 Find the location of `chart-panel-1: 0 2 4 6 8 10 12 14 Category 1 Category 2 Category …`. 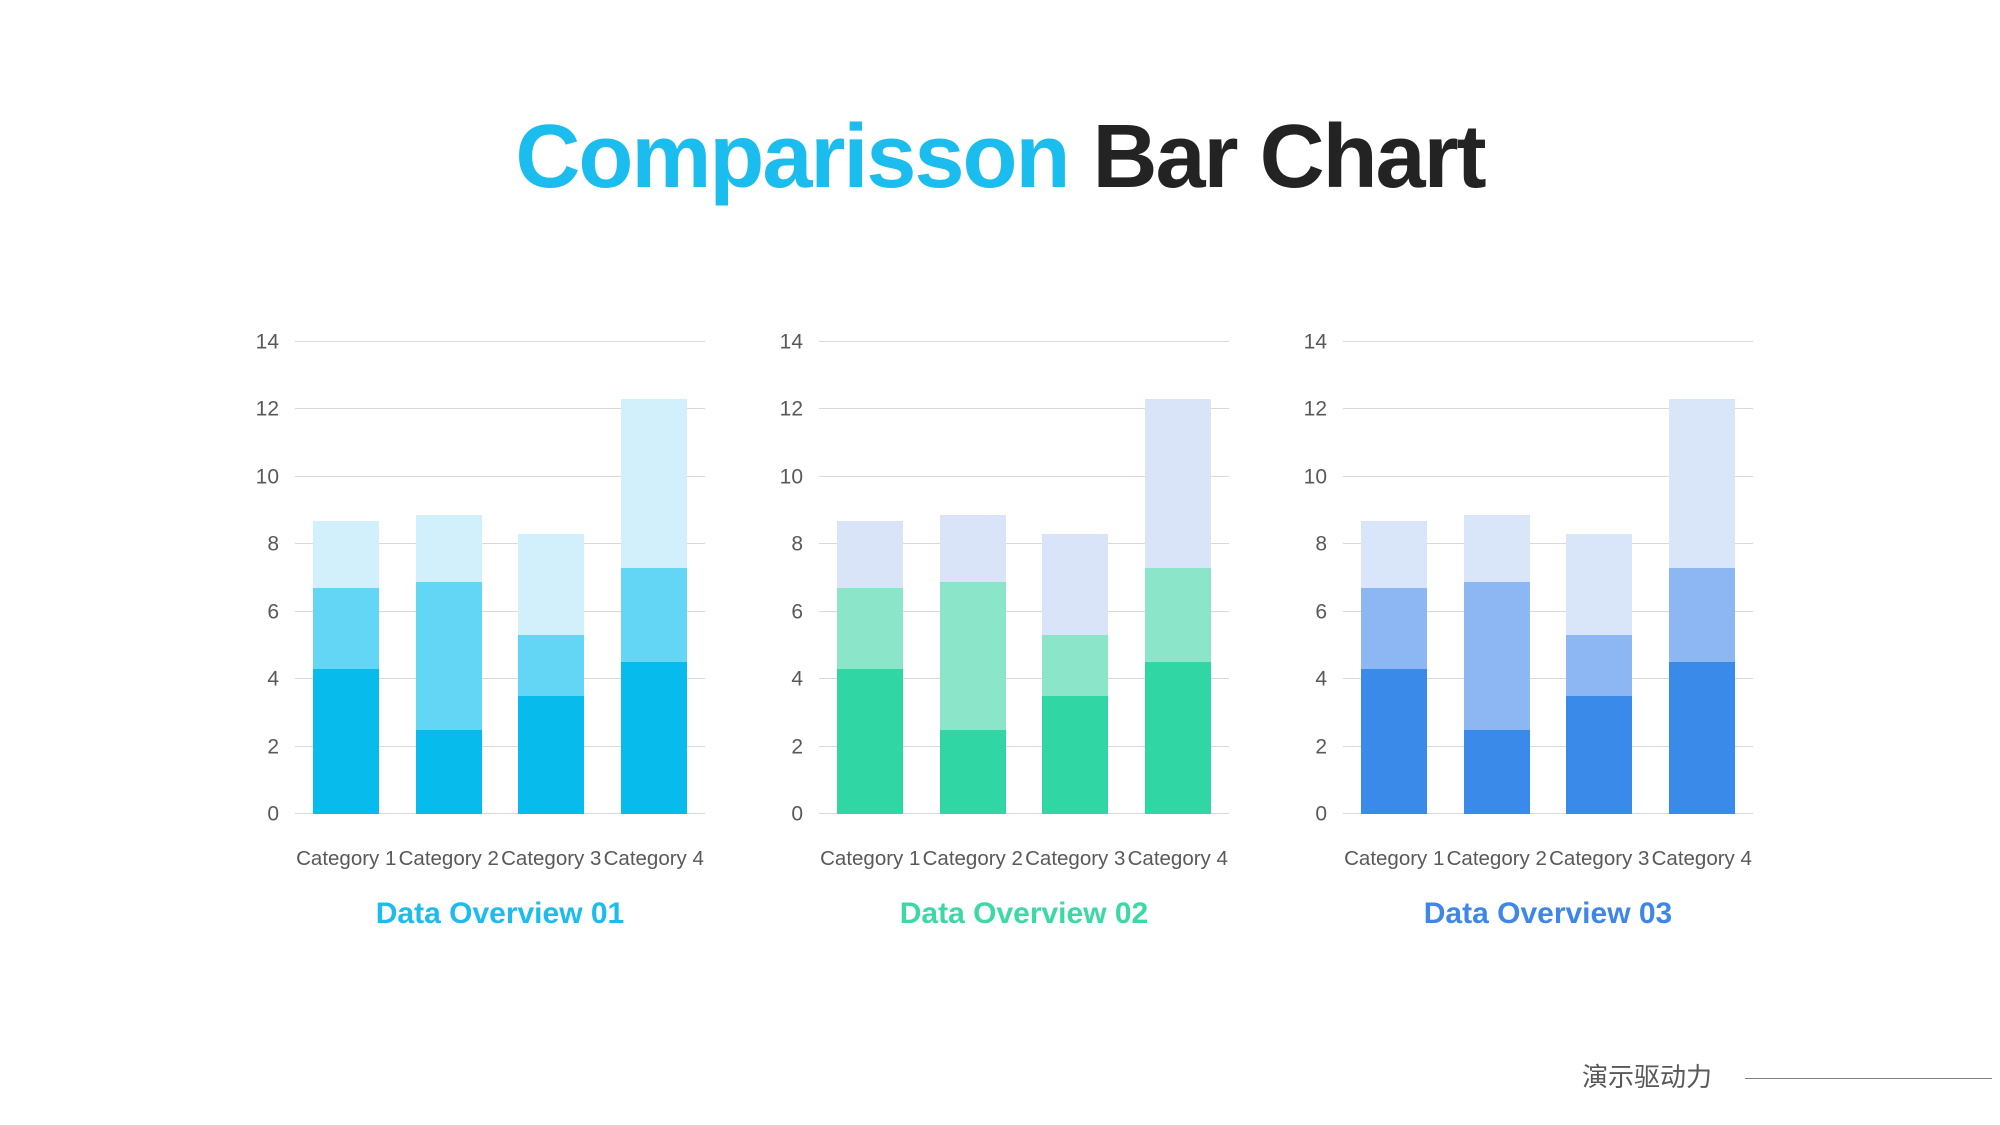

chart-panel-1: 0 2 4 6 8 10 12 14 Category 1 Category 2 Category … is located at coordinates (476, 631).